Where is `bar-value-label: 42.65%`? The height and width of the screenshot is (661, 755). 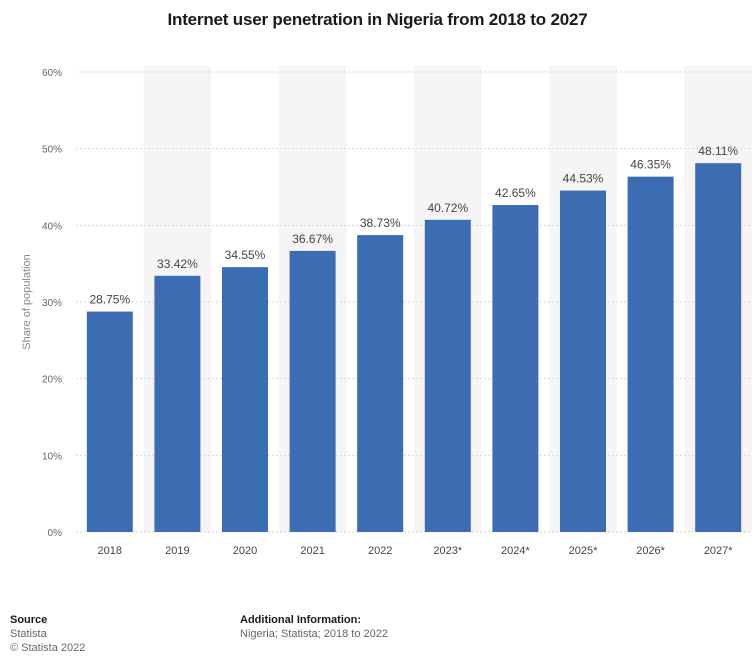 bar-value-label: 42.65% is located at coordinates (515, 193).